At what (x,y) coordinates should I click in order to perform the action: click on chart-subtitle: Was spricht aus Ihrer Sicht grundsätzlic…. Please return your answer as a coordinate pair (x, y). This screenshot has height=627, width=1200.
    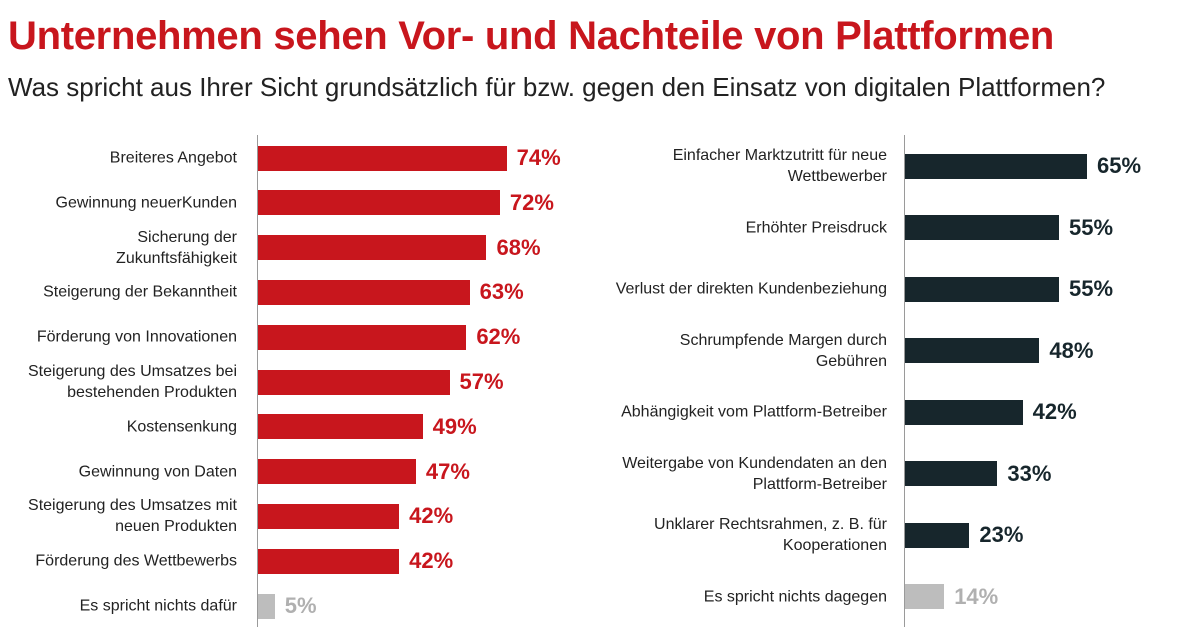
    Looking at the image, I should click on (557, 87).